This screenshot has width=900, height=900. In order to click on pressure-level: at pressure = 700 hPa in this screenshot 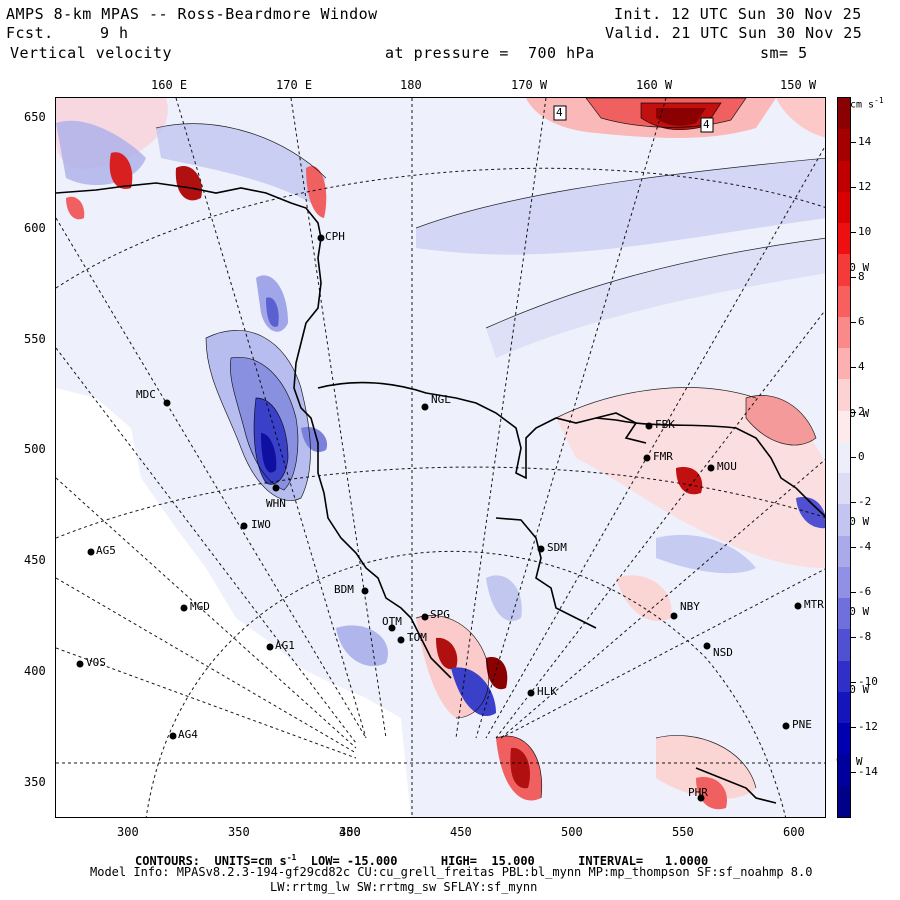, I will do `click(490, 53)`.